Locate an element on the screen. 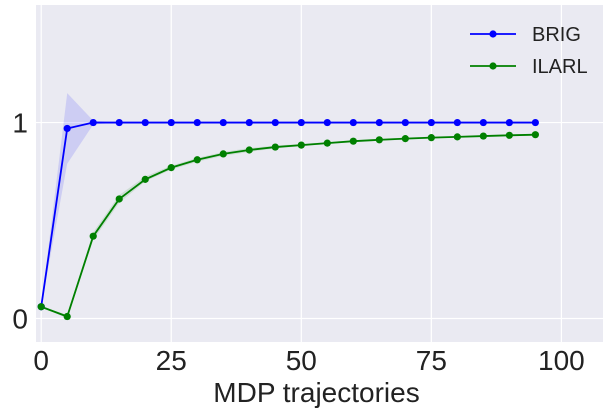 The width and height of the screenshot is (603, 408). x-tick-label: 100 is located at coordinates (561, 360).